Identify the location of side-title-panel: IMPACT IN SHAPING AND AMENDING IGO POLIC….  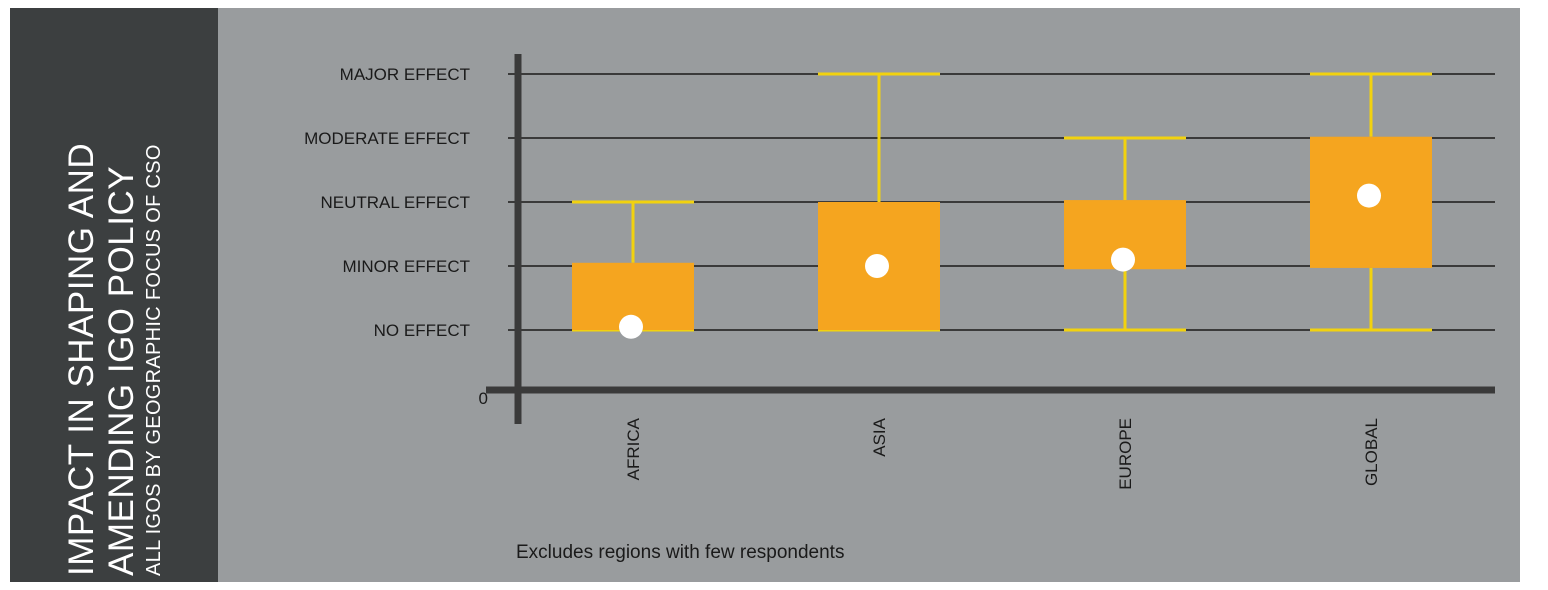
(114, 295).